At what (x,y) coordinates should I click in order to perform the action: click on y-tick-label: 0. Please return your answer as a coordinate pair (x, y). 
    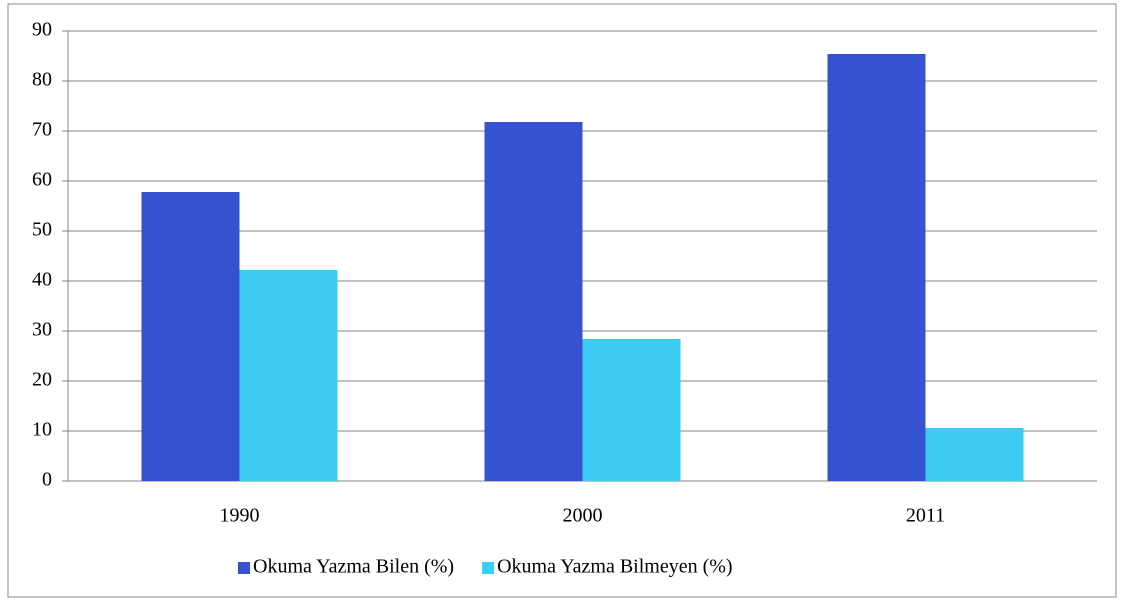
    Looking at the image, I should click on (47, 480).